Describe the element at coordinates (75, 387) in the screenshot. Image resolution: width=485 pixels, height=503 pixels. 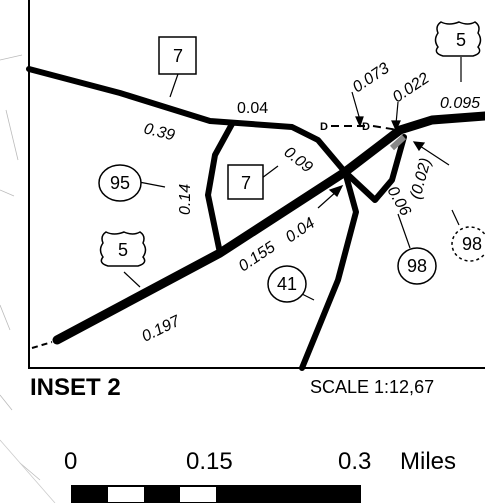
I see `inset-title: INSET 2` at that location.